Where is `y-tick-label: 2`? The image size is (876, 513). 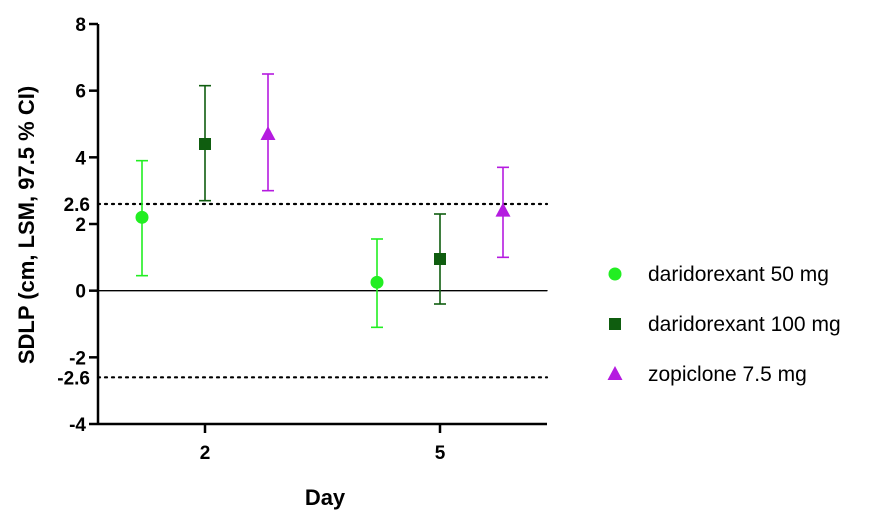 y-tick-label: 2 is located at coordinates (80, 225).